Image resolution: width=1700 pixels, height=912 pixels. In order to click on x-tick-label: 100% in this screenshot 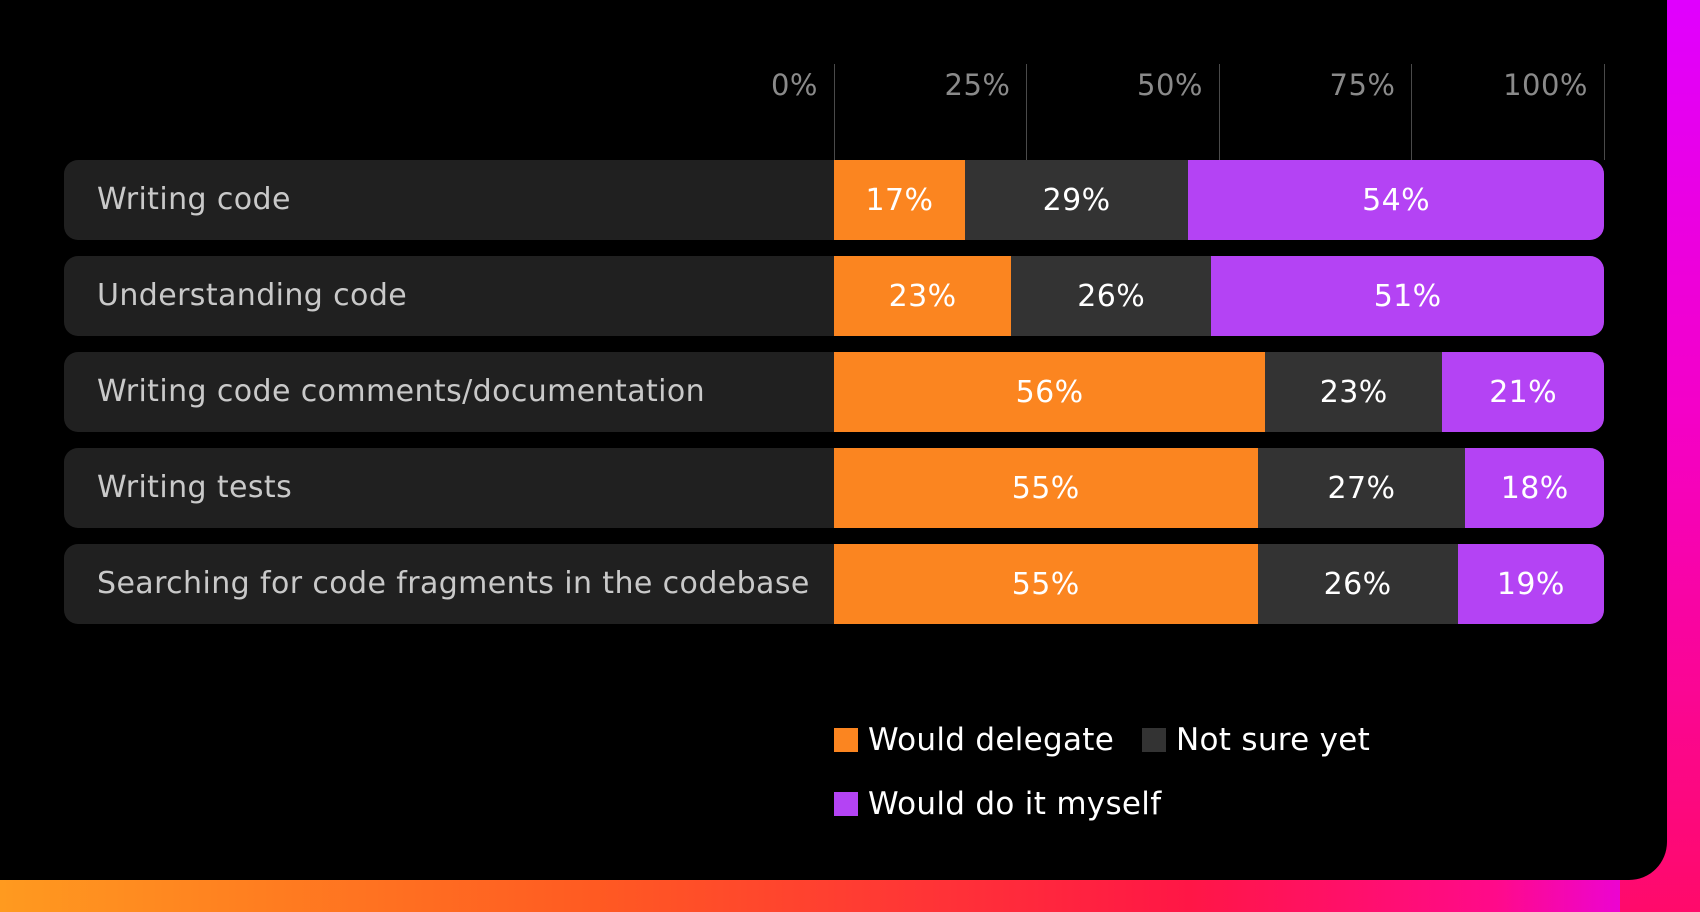, I will do `click(1545, 85)`.